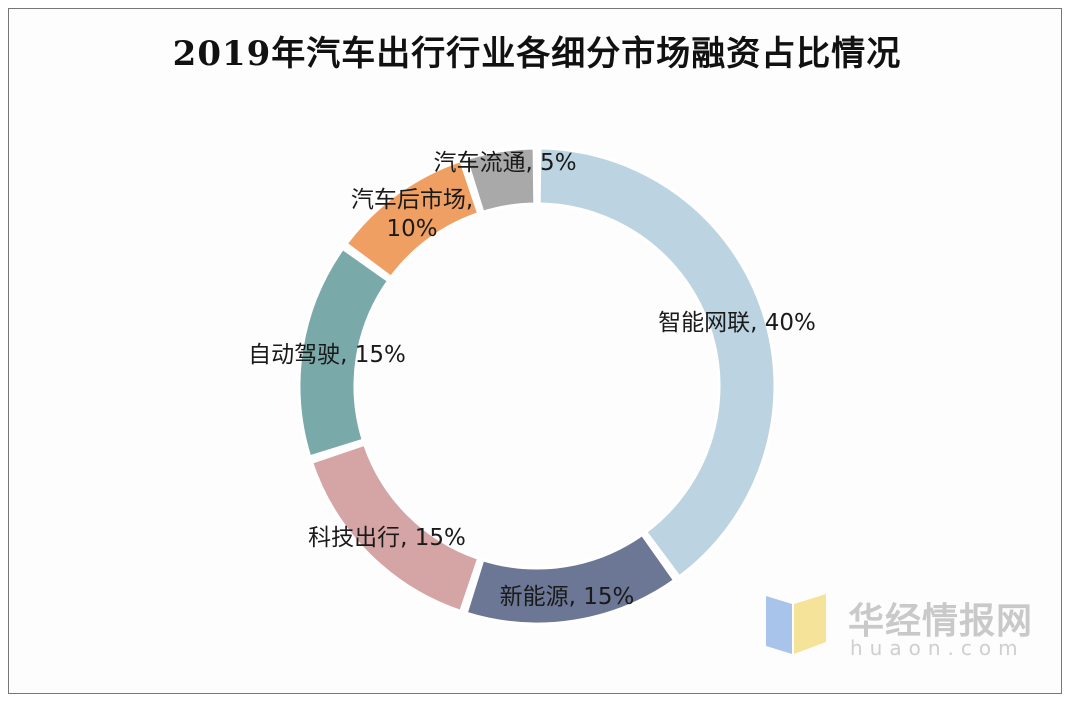 This screenshot has width=1074, height=704. I want to click on watermark-text-cn: 华经情报网, so click(941, 621).